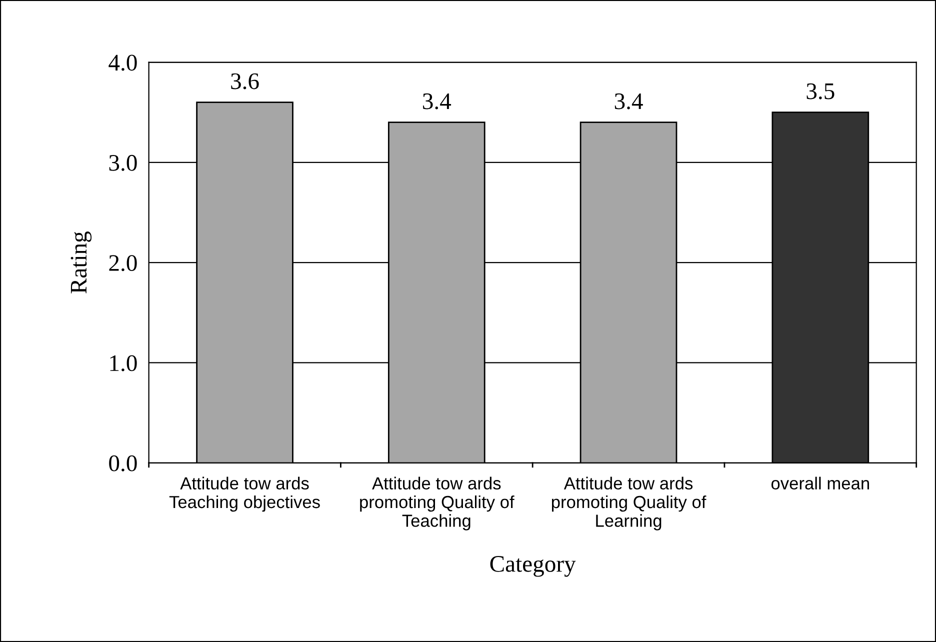  Describe the element at coordinates (245, 81) in the screenshot. I see `data-label: 3.6` at that location.